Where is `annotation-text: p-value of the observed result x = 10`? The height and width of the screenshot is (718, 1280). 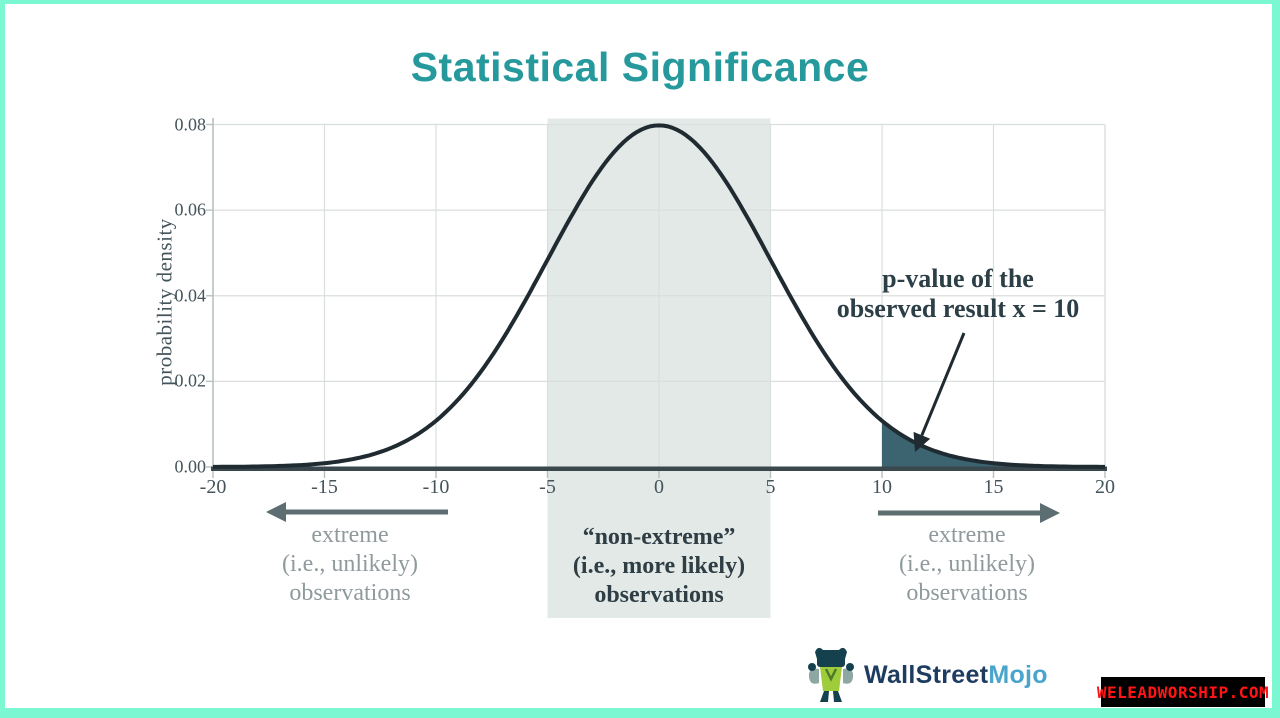
annotation-text: p-value of the observed result x = 10 is located at coordinates (958, 294).